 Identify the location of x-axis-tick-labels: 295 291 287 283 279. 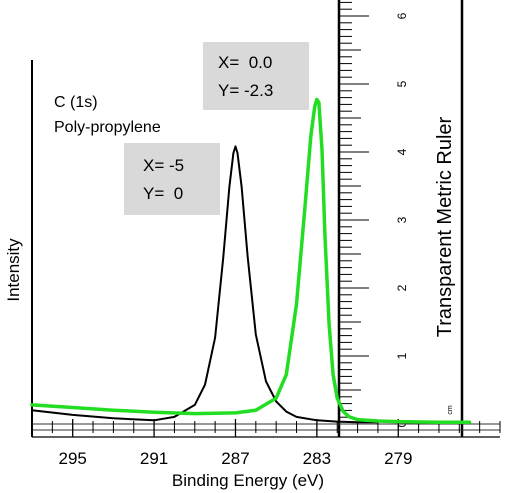
(236, 458).